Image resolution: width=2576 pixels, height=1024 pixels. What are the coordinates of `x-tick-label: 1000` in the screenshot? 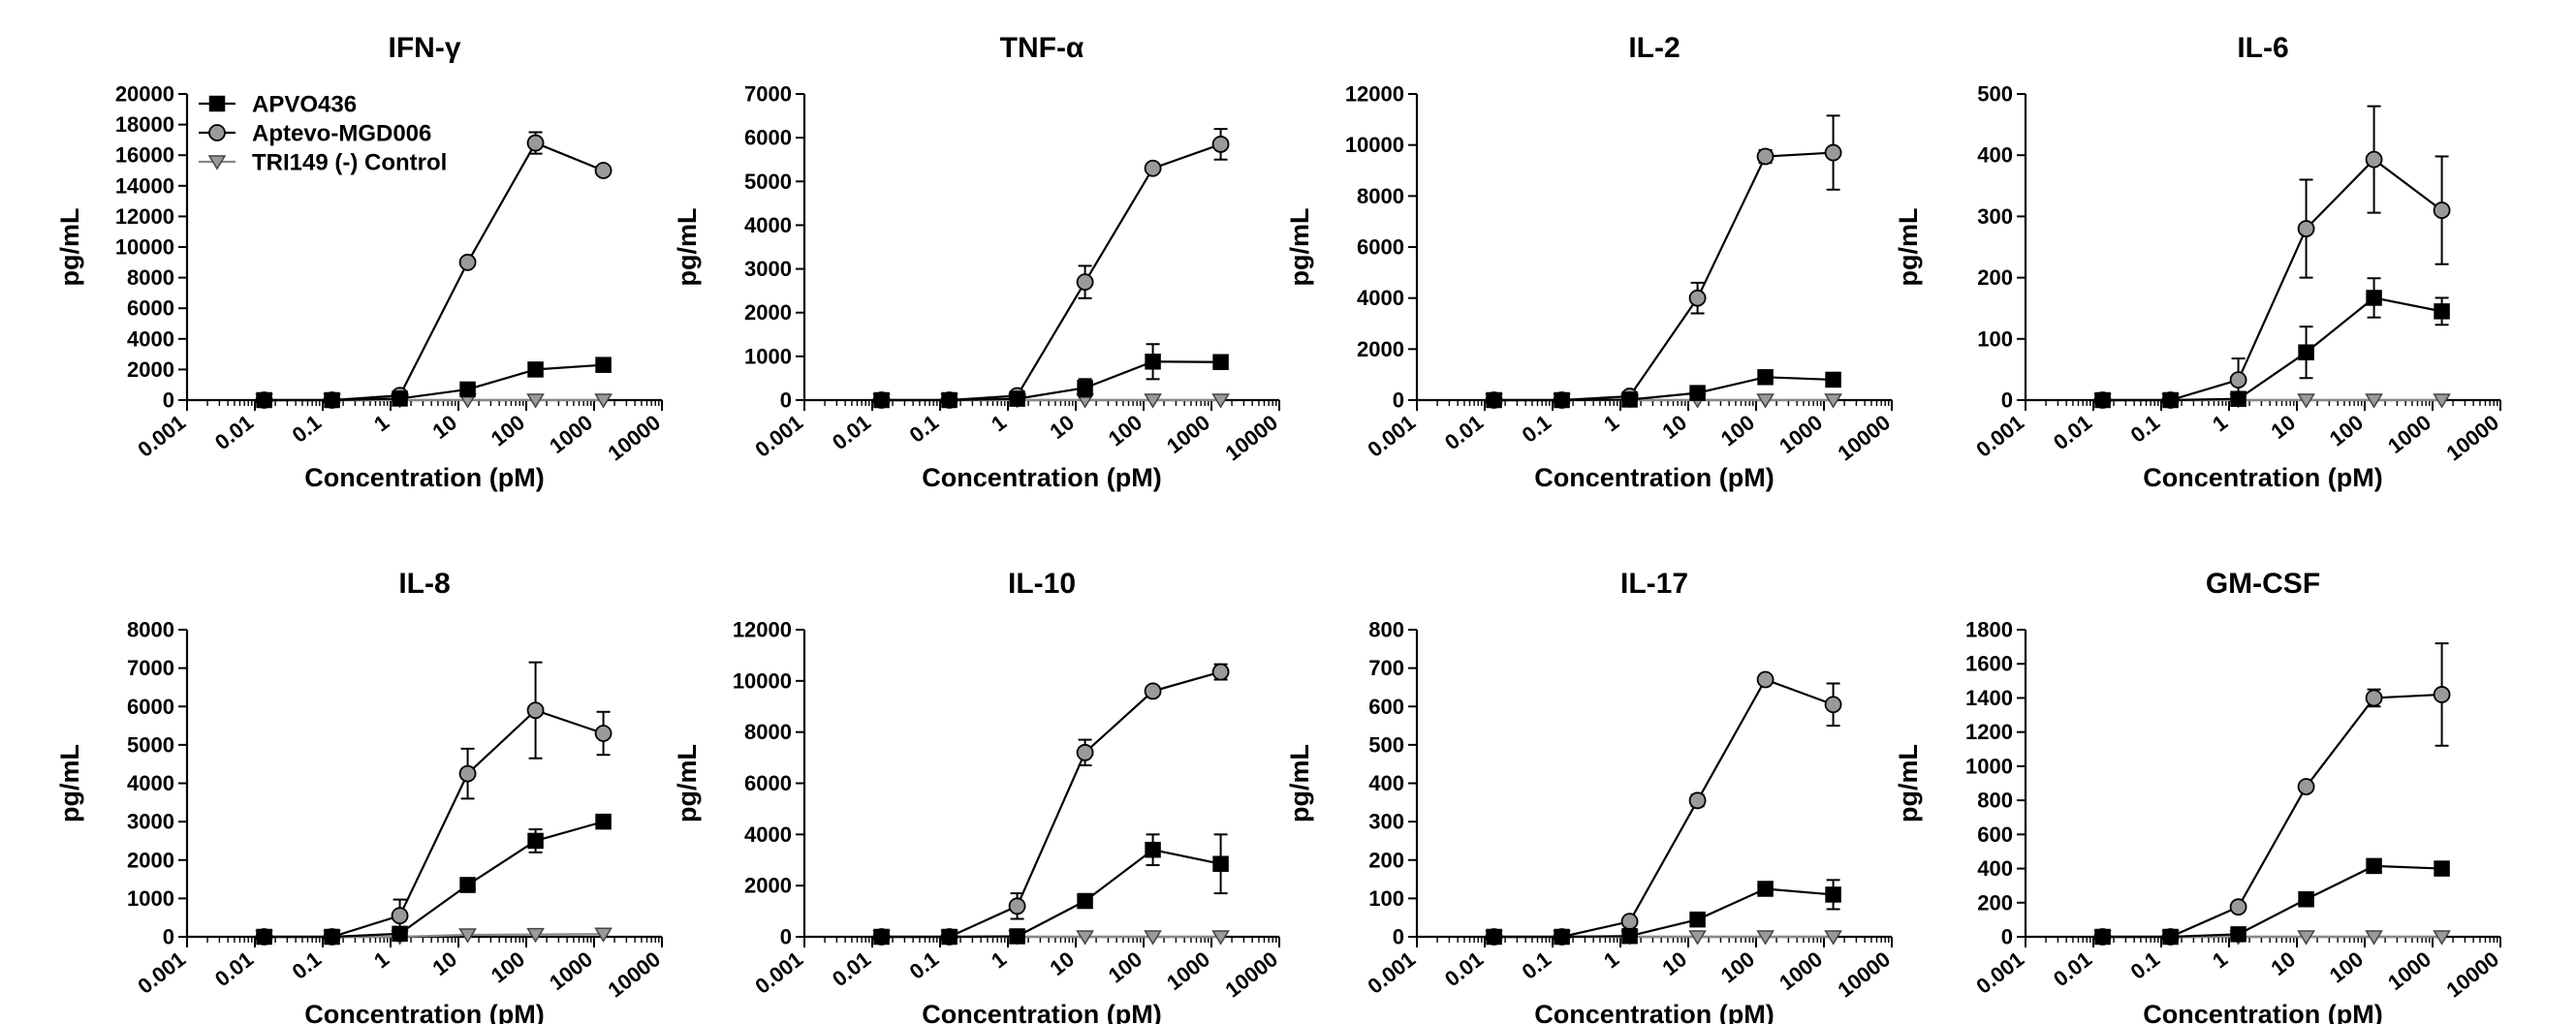 It's located at (571, 970).